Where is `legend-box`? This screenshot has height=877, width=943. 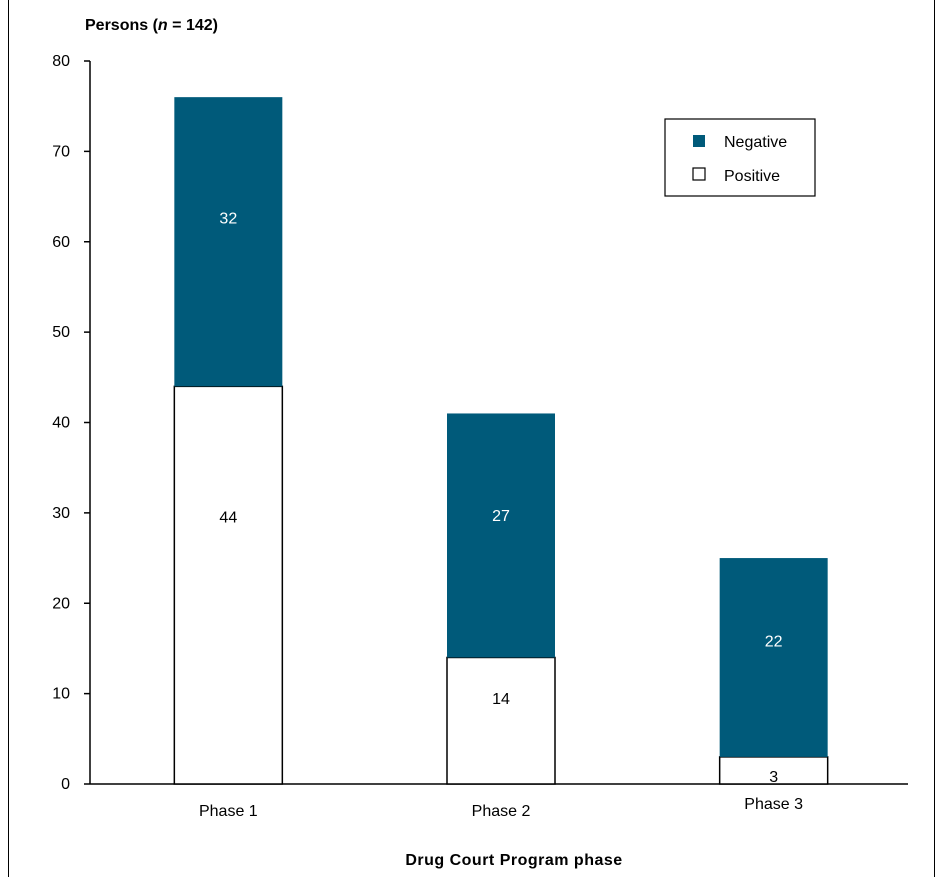 legend-box is located at coordinates (740, 157).